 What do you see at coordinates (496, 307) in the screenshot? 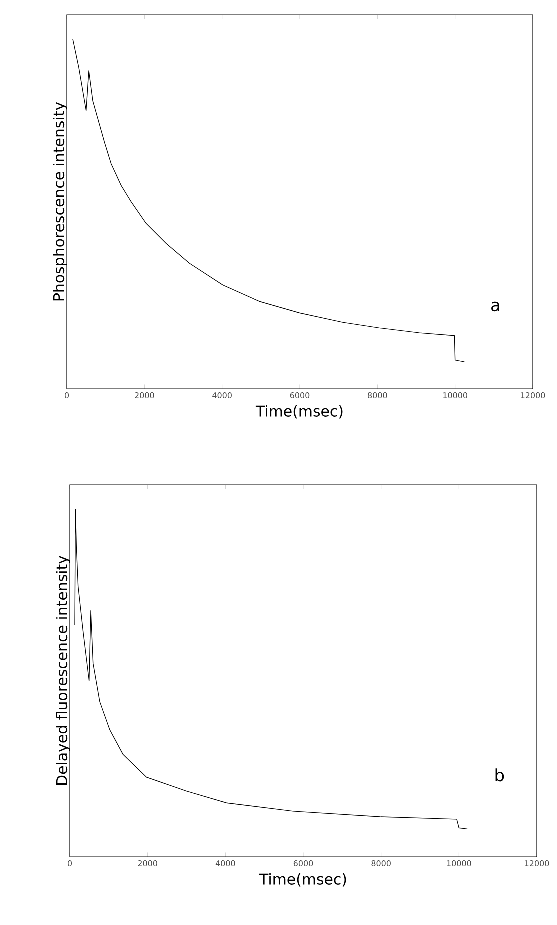
I see `annotation: a` at bounding box center [496, 307].